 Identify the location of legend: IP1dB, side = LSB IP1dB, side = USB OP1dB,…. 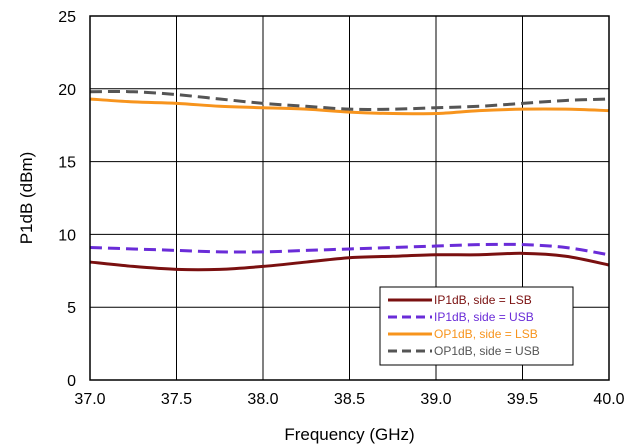
(476, 326).